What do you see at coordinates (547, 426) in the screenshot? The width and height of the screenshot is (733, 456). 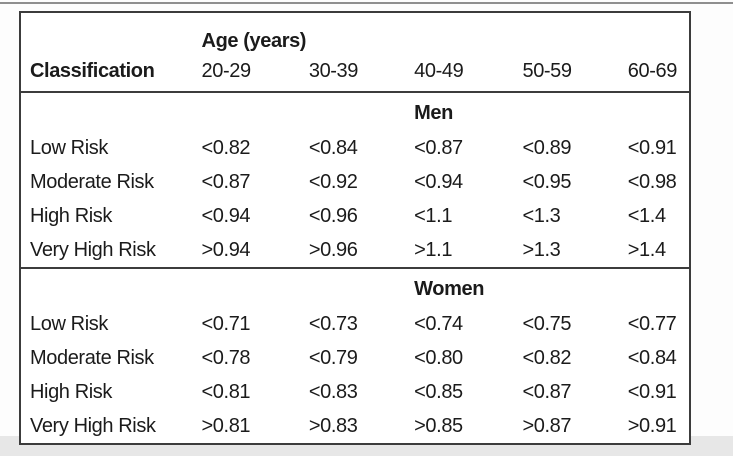 I see `value-cell: >0.87` at bounding box center [547, 426].